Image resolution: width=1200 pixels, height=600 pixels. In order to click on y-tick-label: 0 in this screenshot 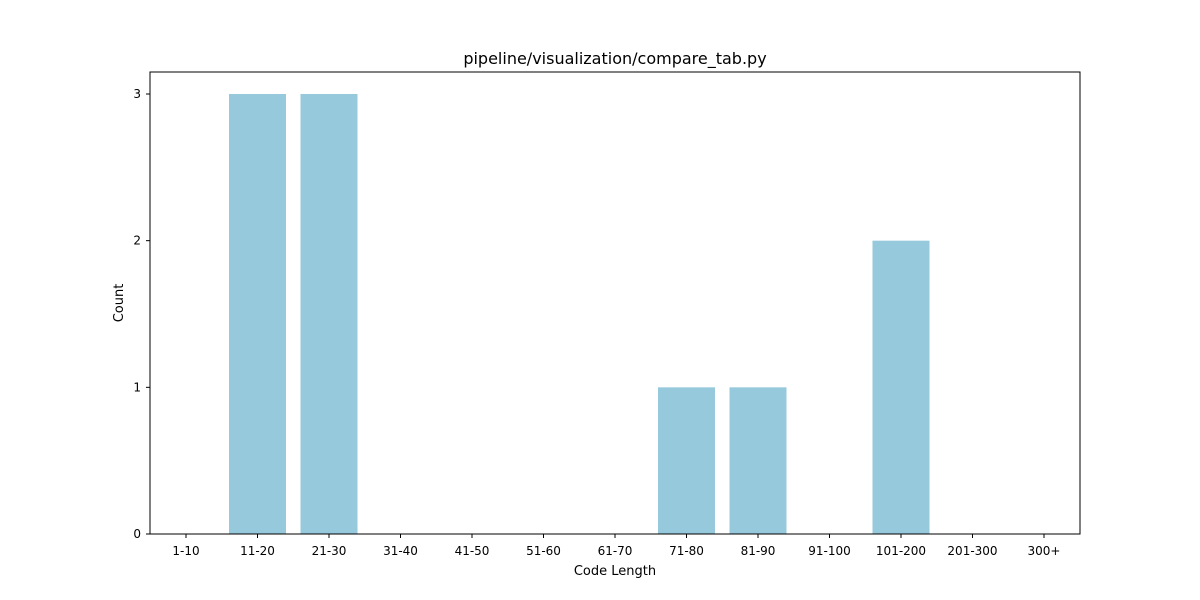, I will do `click(137, 534)`.